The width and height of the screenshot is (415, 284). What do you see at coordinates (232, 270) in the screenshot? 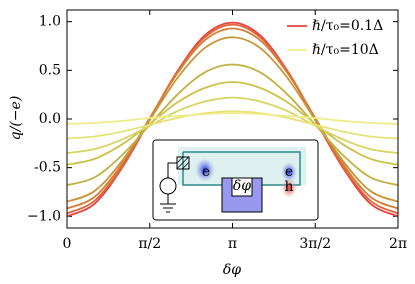
I see `x-axis-label: δφ` at bounding box center [232, 270].